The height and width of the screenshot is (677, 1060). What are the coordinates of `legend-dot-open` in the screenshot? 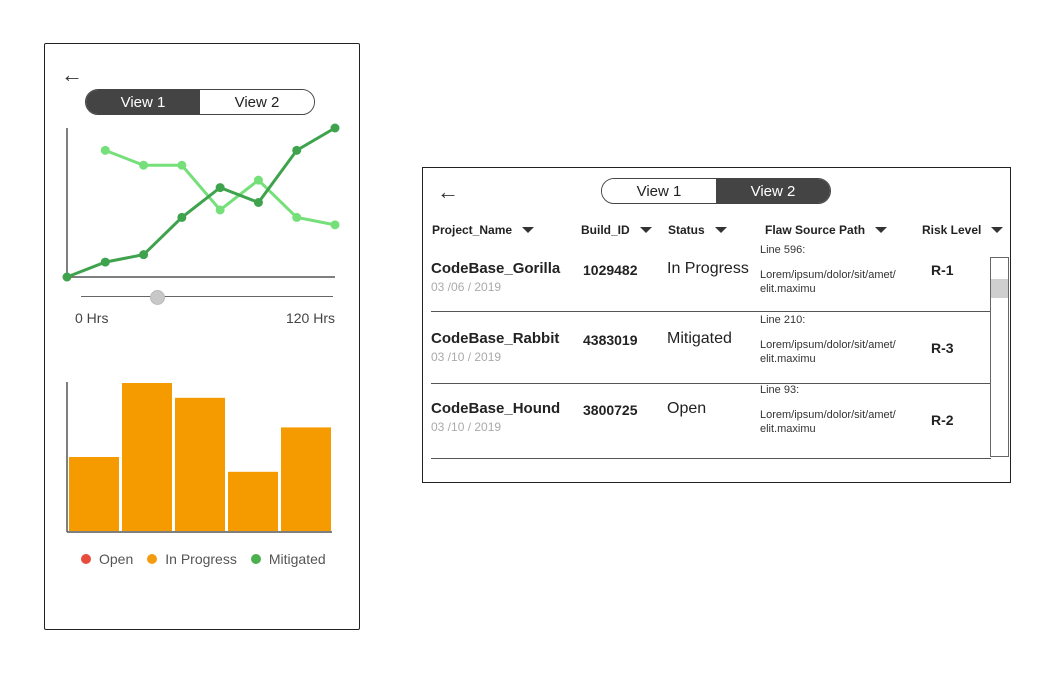 It's located at (86, 559).